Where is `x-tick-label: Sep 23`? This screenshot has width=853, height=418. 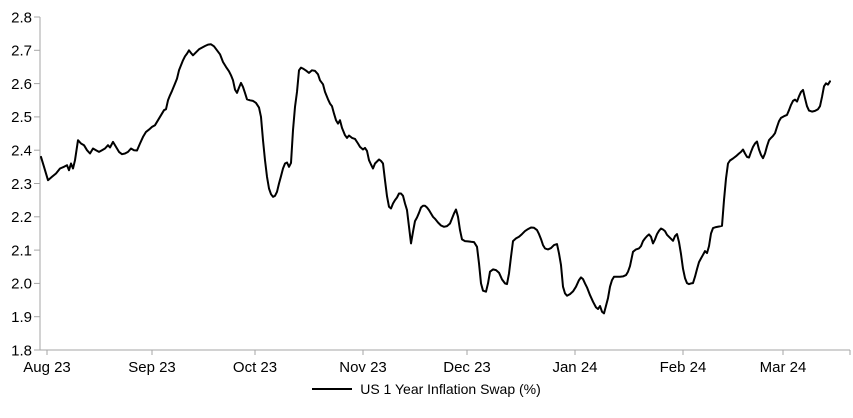
x-tick-label: Sep 23 is located at coordinates (152, 367).